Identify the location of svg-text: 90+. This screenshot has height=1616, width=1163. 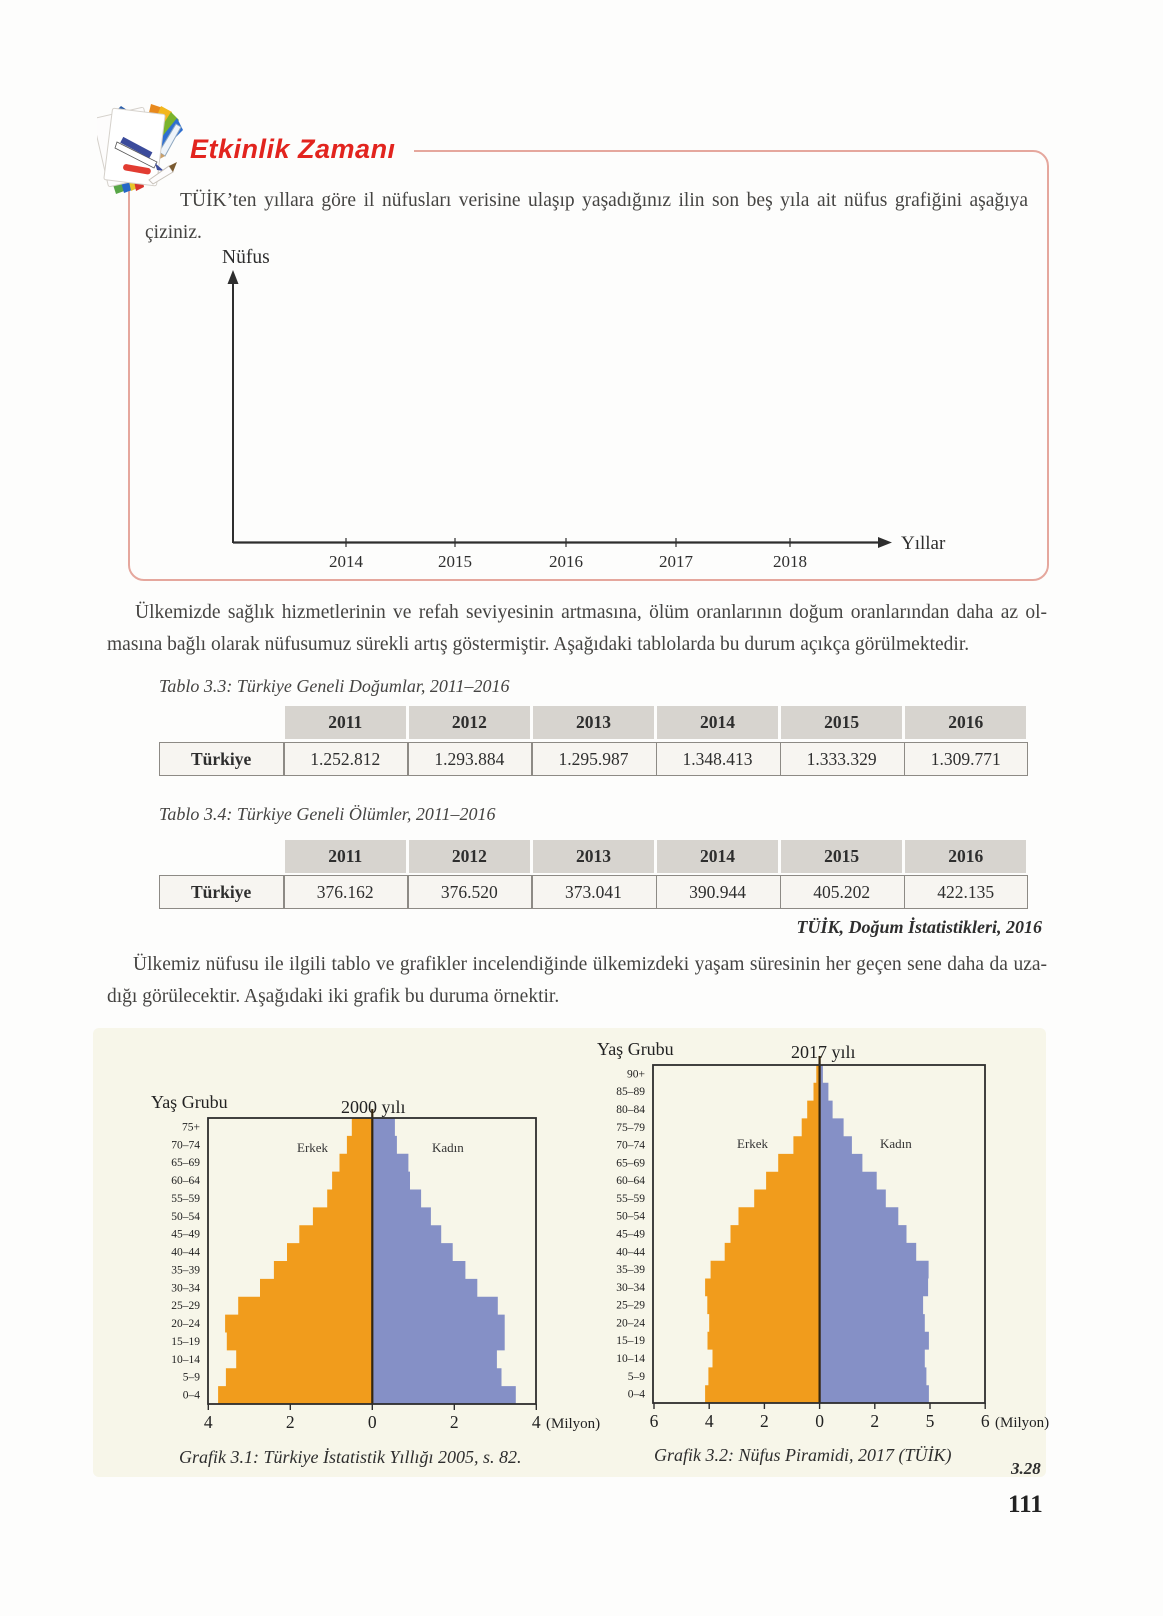
(636, 1074).